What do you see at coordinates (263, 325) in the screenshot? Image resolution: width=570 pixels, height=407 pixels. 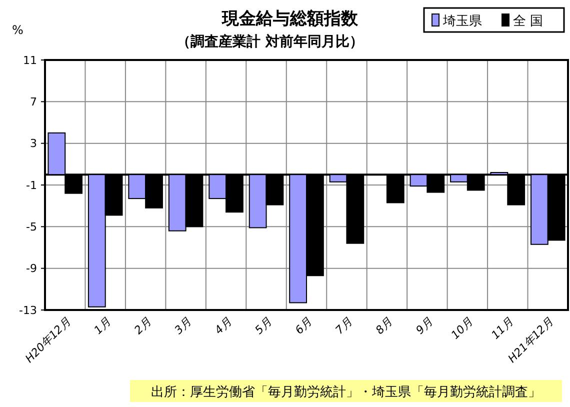 I see `x-tick-label: 5月` at bounding box center [263, 325].